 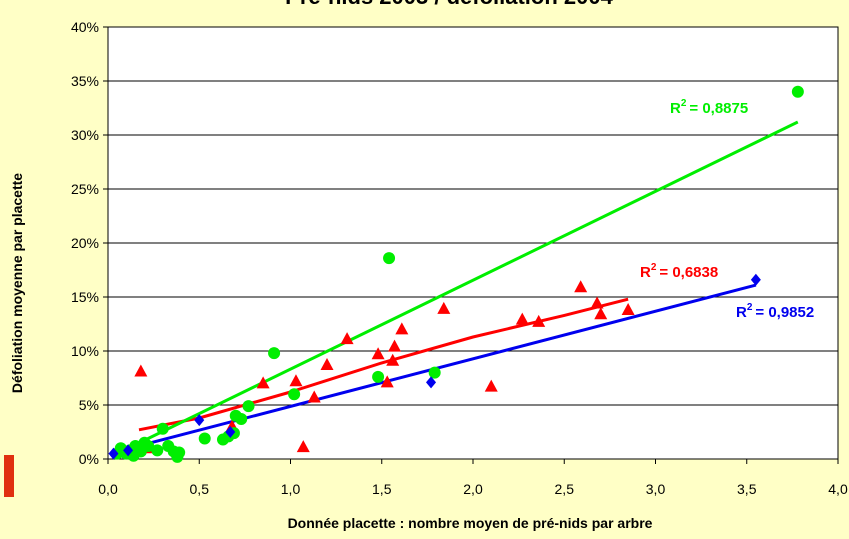 What do you see at coordinates (838, 489) in the screenshot?
I see `x-tick-label: 4,0` at bounding box center [838, 489].